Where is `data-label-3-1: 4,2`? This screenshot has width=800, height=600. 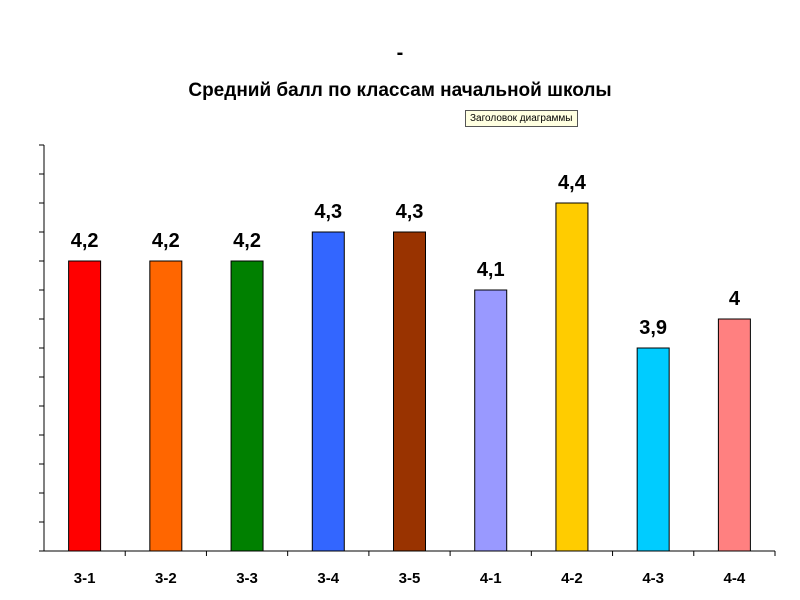 data-label-3-1: 4,2 is located at coordinates (85, 241).